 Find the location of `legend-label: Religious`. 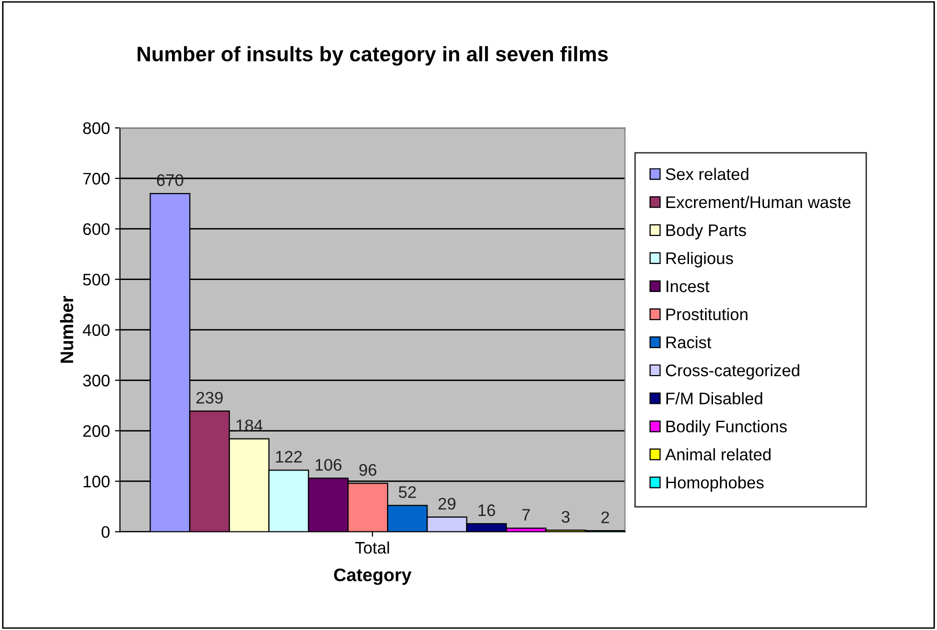

legend-label: Religious is located at coordinates (700, 260).